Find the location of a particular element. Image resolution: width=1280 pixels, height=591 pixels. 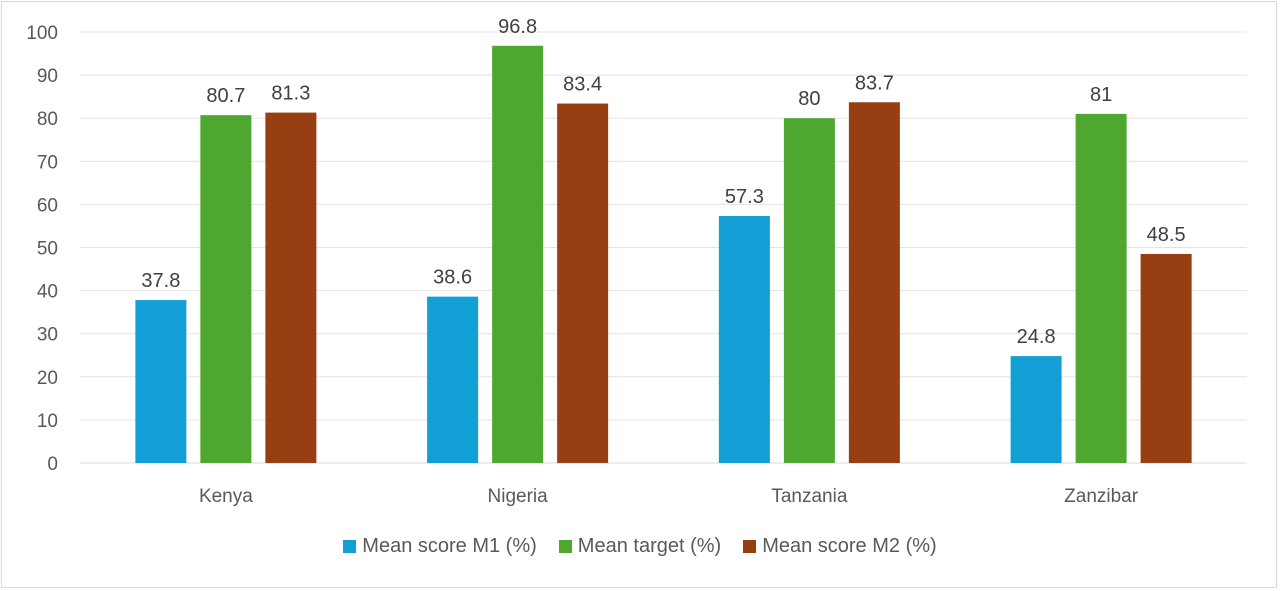

y-tick-label: 40 is located at coordinates (47, 292).